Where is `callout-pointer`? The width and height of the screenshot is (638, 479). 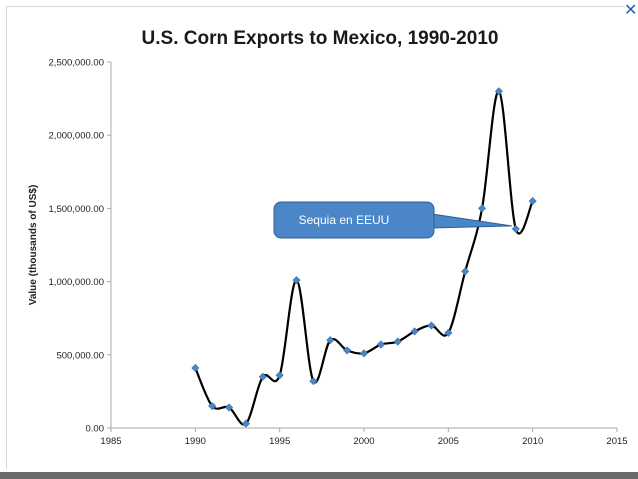
callout-pointer is located at coordinates (471, 221).